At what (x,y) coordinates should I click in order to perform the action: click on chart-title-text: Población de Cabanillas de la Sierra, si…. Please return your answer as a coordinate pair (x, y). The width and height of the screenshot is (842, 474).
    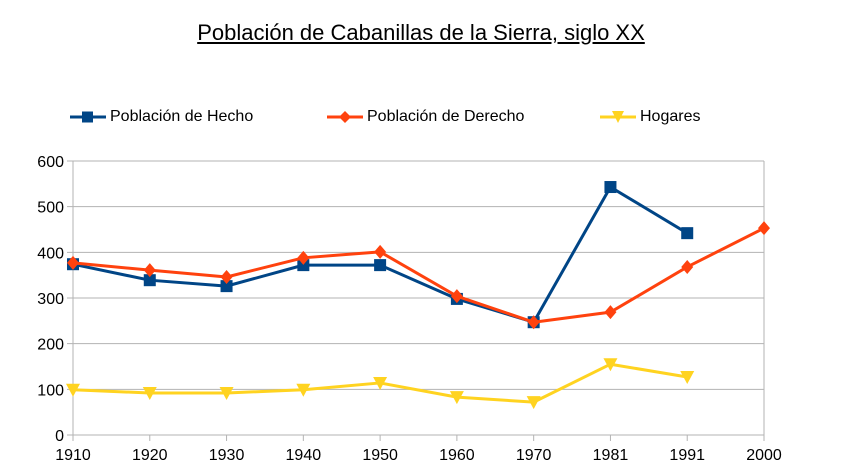
    Looking at the image, I should click on (421, 32).